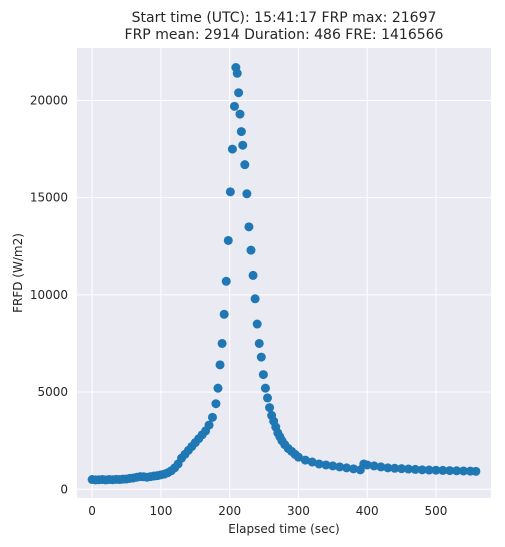  What do you see at coordinates (283, 529) in the screenshot?
I see `x-axis-label: Elapsed time (sec)` at bounding box center [283, 529].